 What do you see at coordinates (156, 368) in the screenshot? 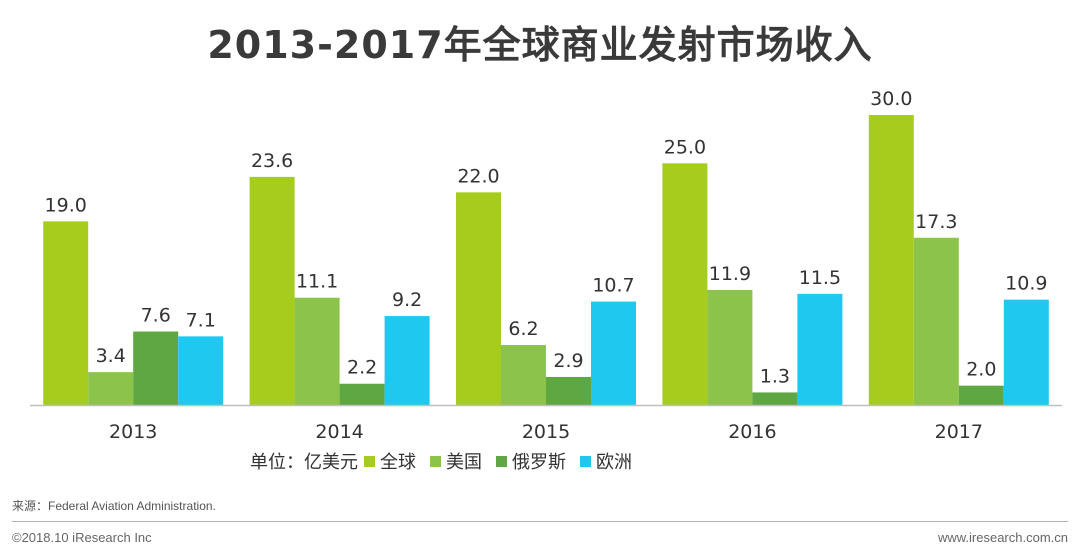
I see `bar-俄罗斯-2013` at bounding box center [156, 368].